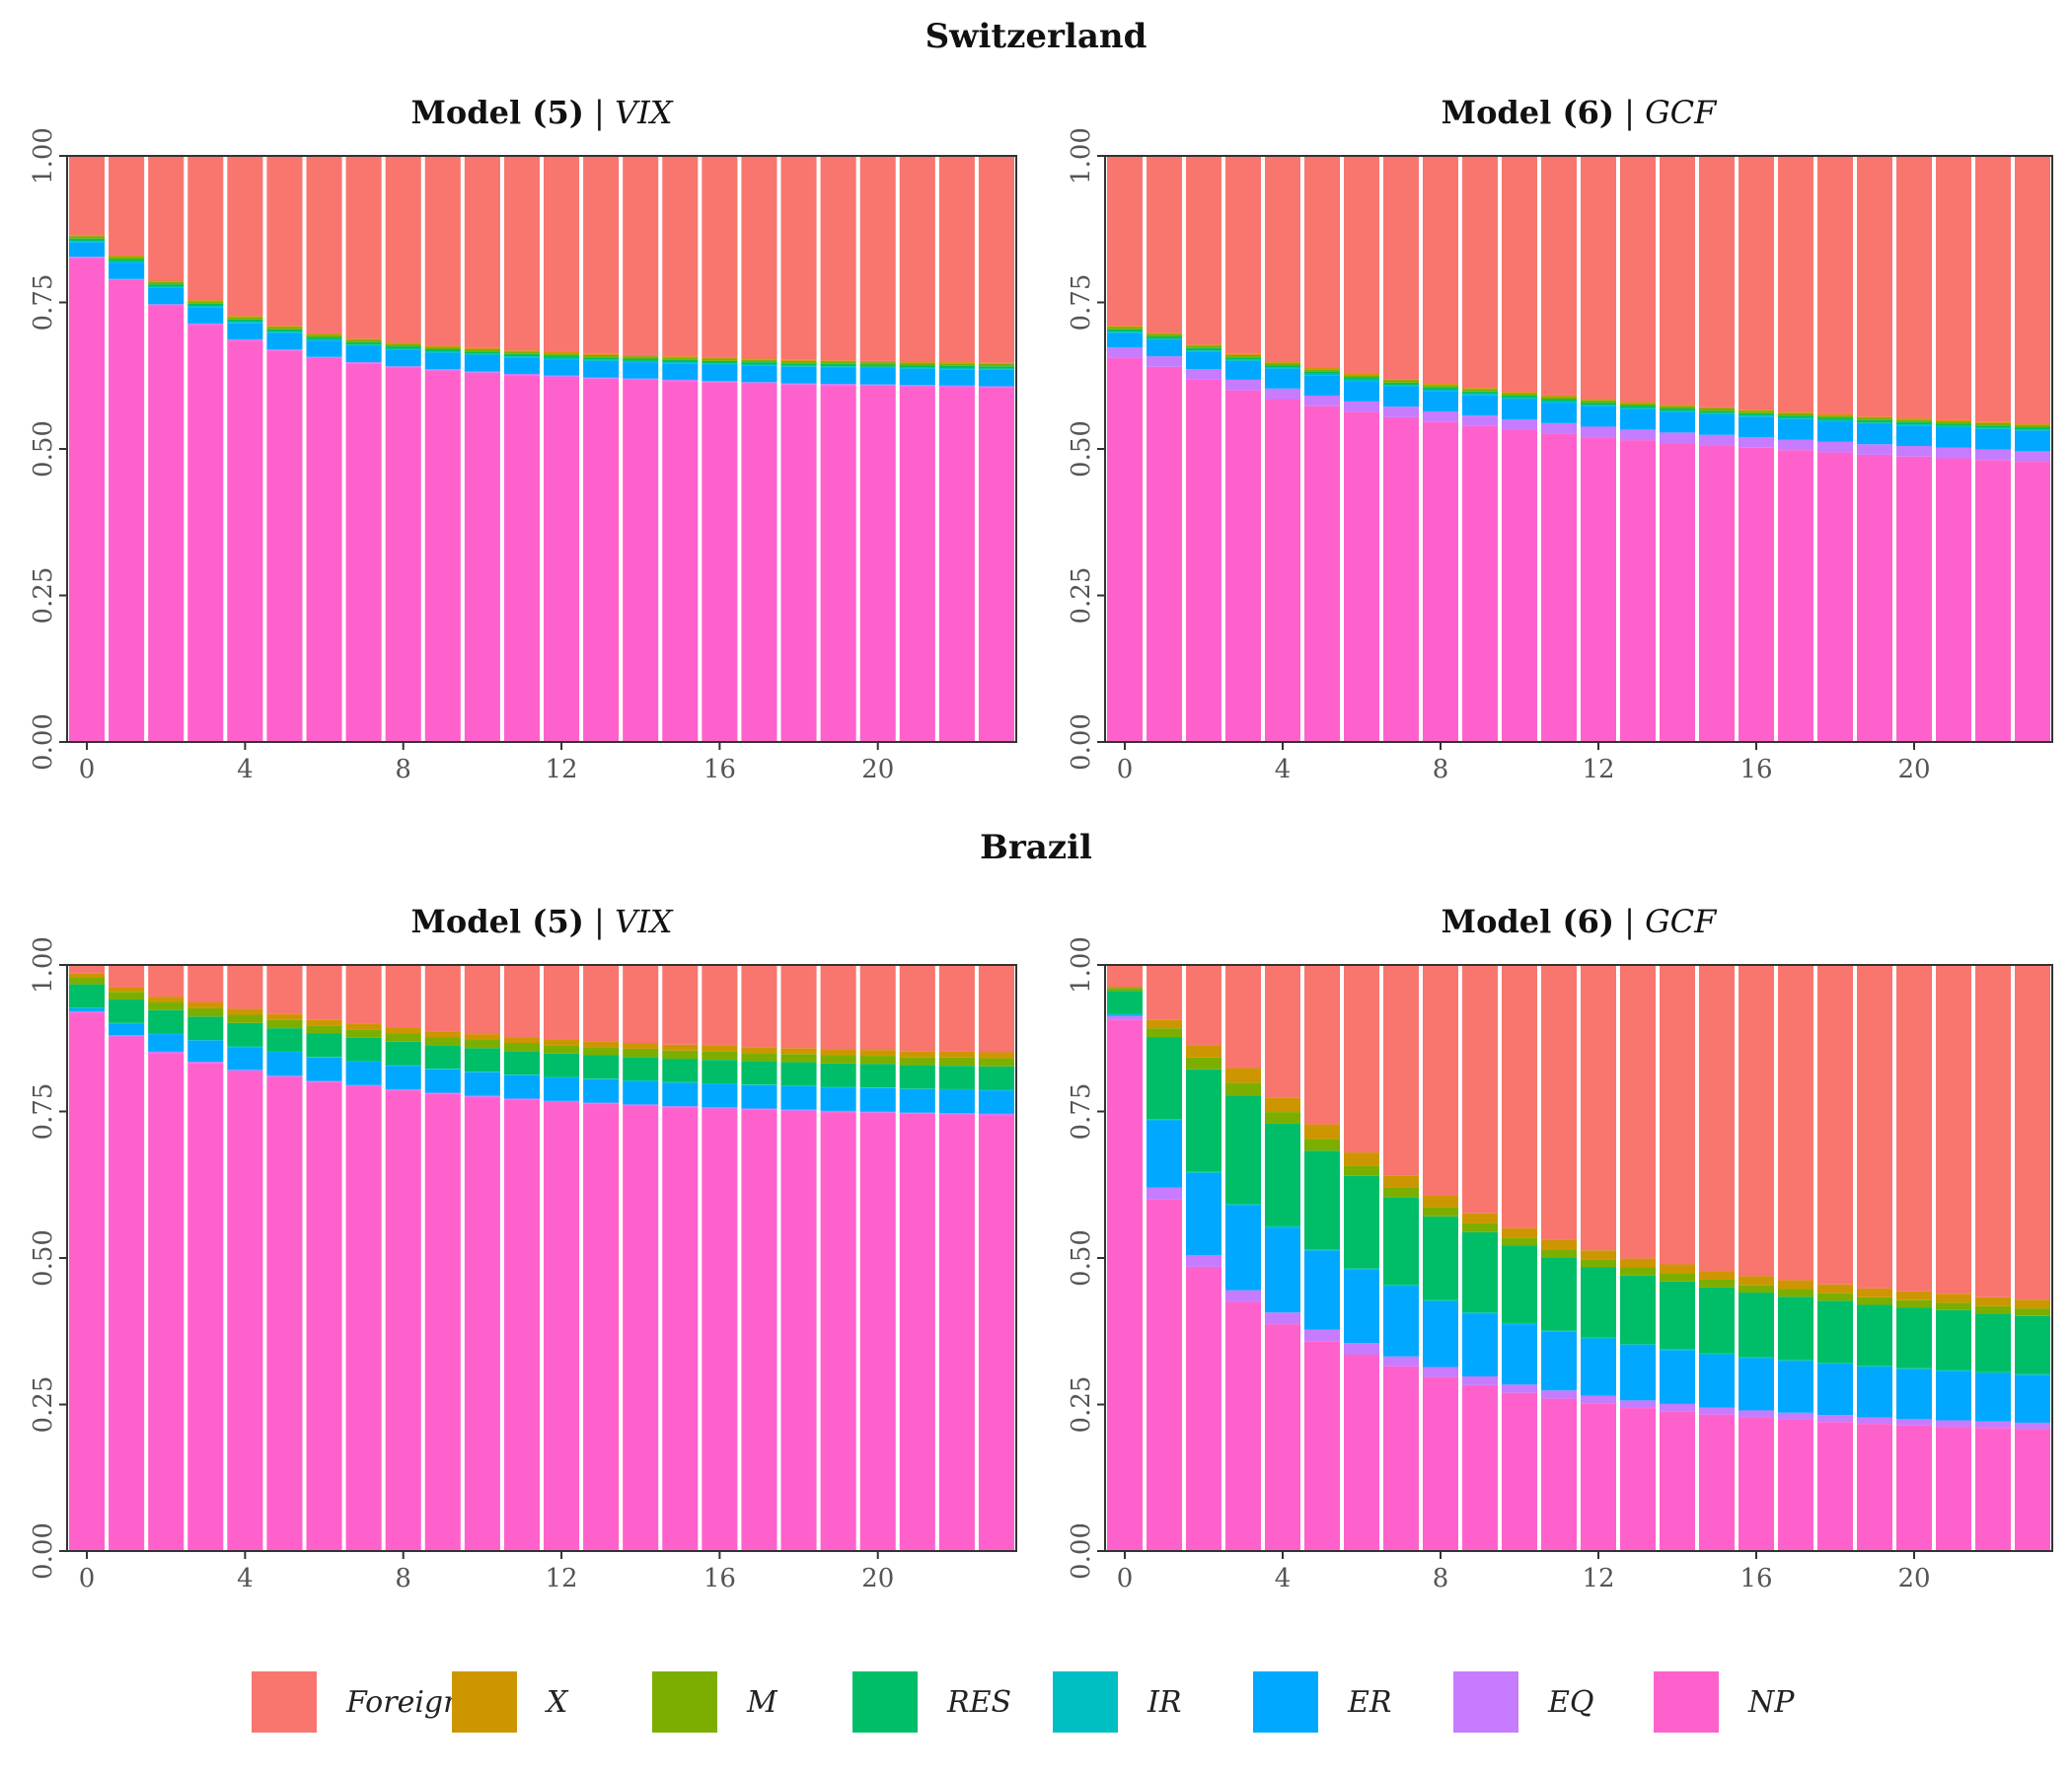 This screenshot has width=2072, height=1776. Describe the element at coordinates (1125, 1017) in the screenshot. I see `bar-segment-eq-h0` at that location.